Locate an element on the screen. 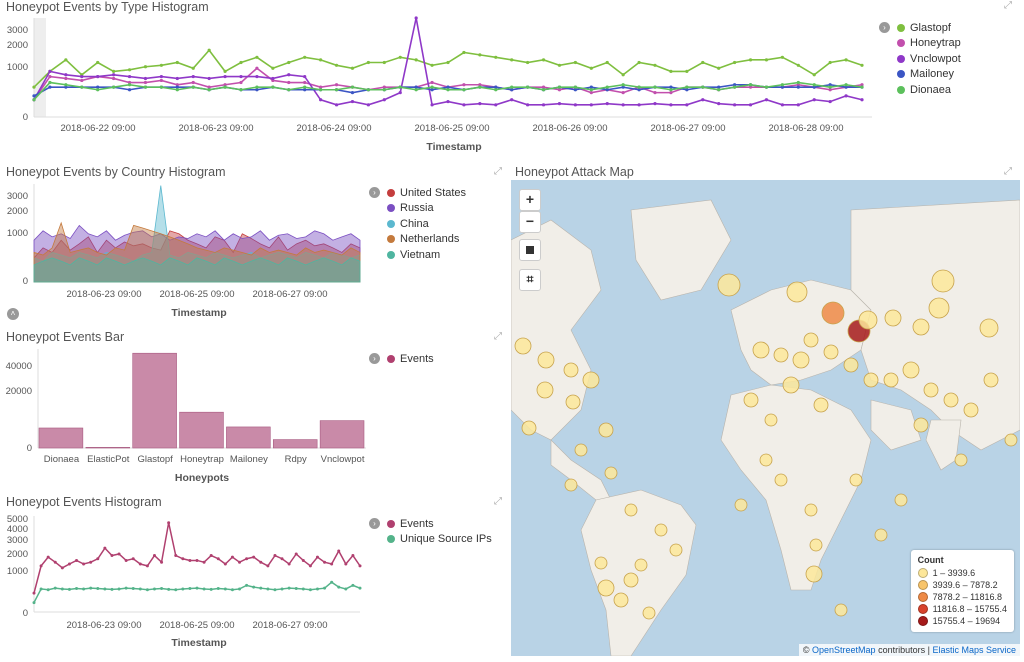 This screenshot has width=1024, height=662. legend-item-mailoney: Mailoney is located at coordinates (929, 75).